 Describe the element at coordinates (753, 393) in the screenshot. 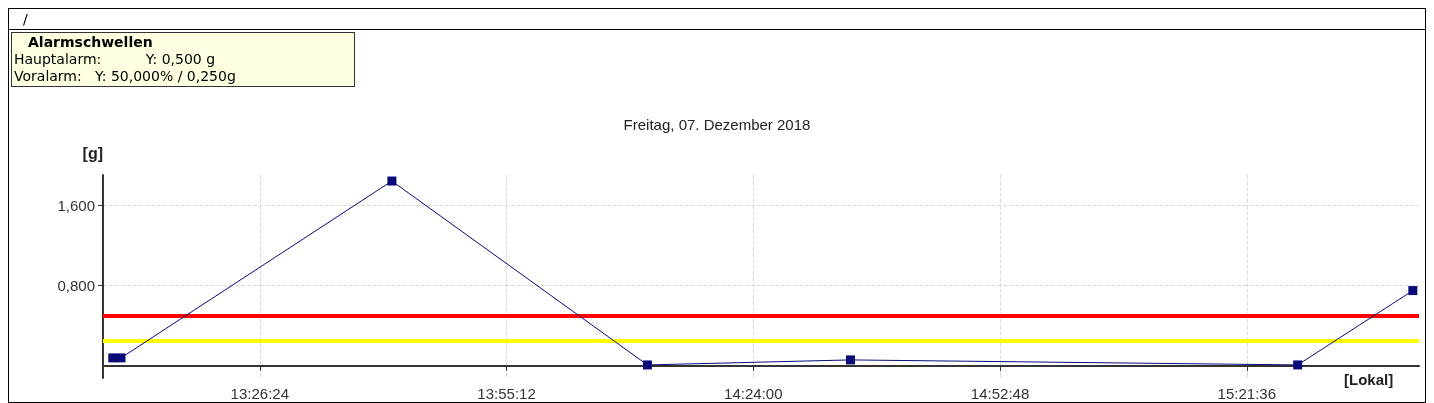

I see `x-tick-label: 14:24:00` at that location.